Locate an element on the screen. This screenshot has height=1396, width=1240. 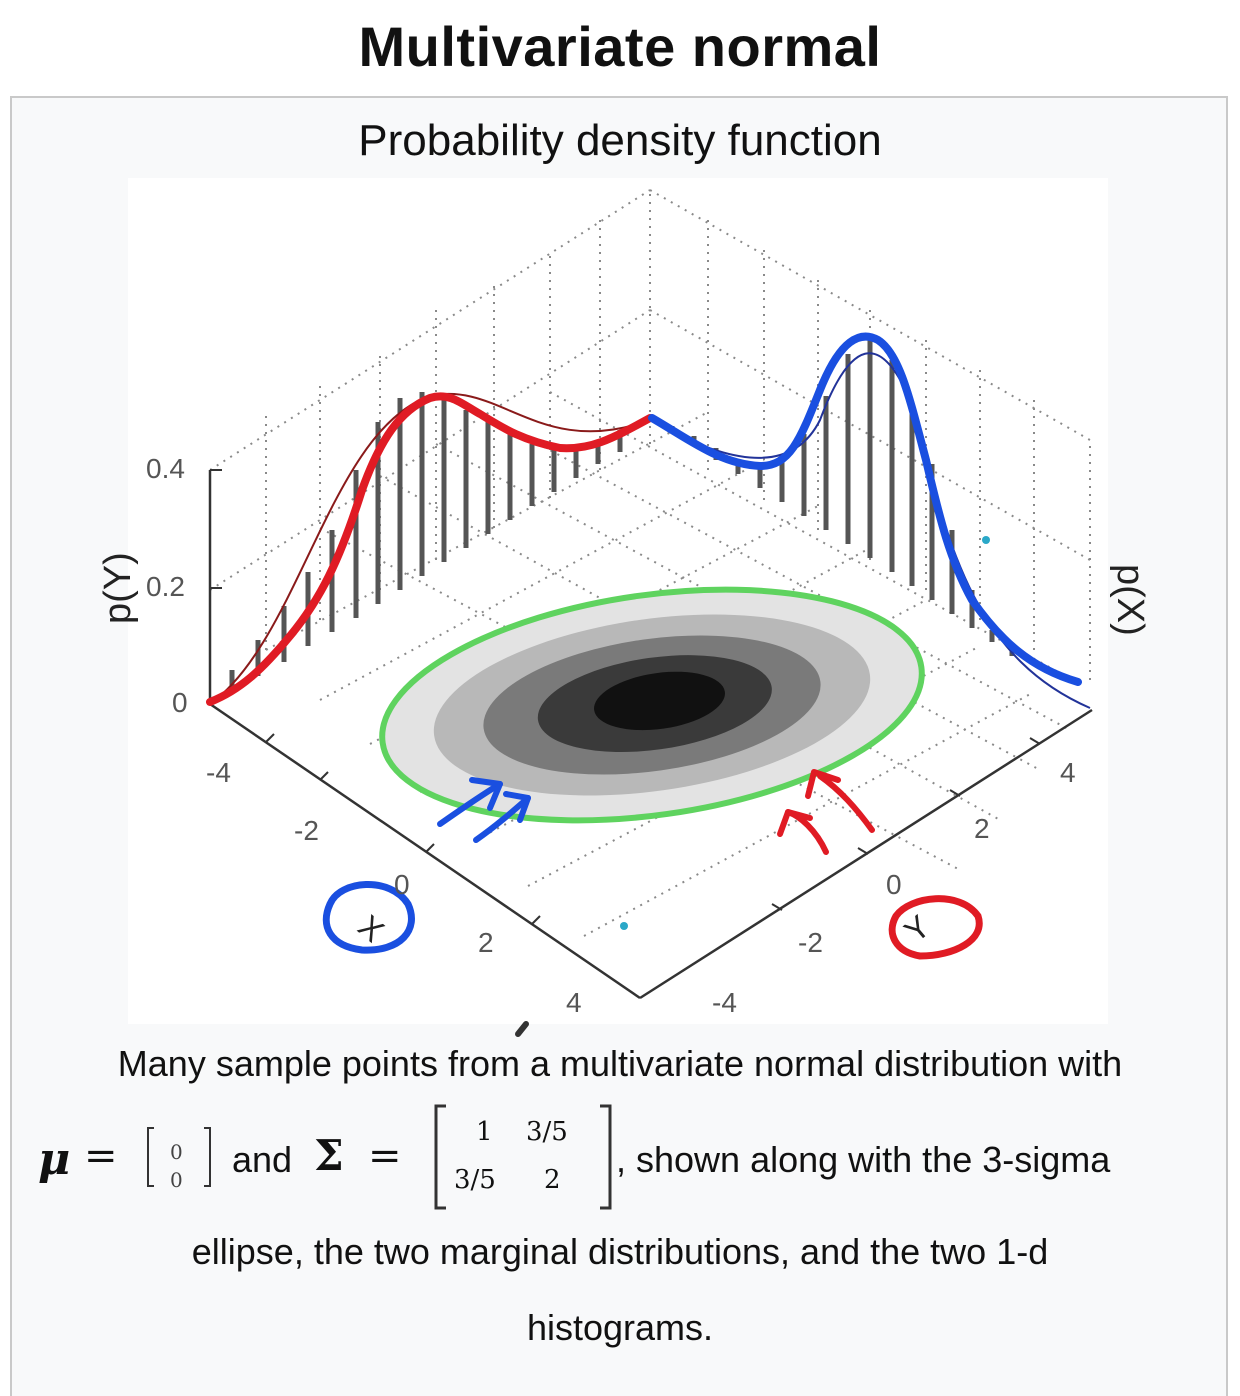
x-tick-label: 4 is located at coordinates (574, 1002).